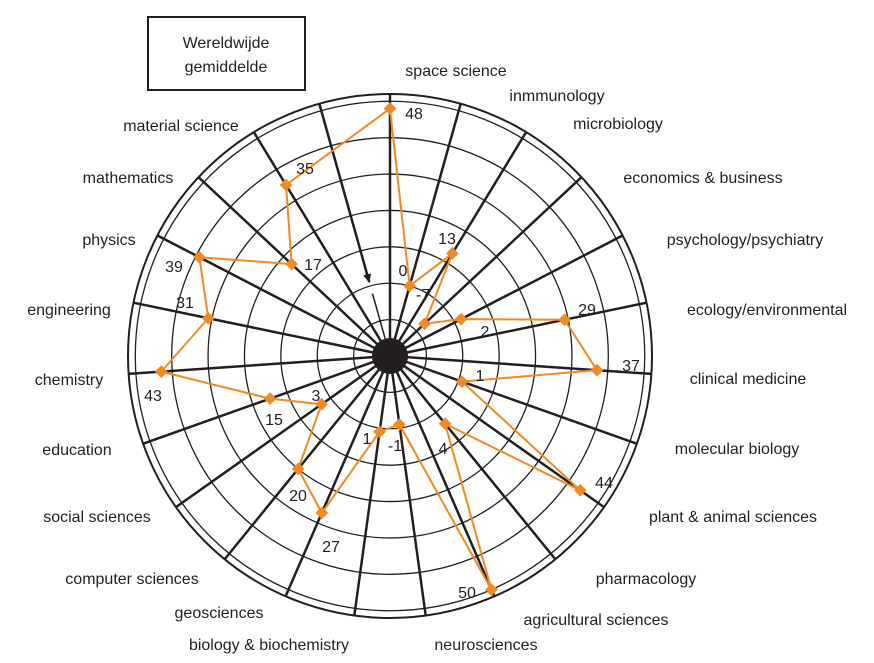  What do you see at coordinates (618, 124) in the screenshot?
I see `category-label: microbiology` at bounding box center [618, 124].